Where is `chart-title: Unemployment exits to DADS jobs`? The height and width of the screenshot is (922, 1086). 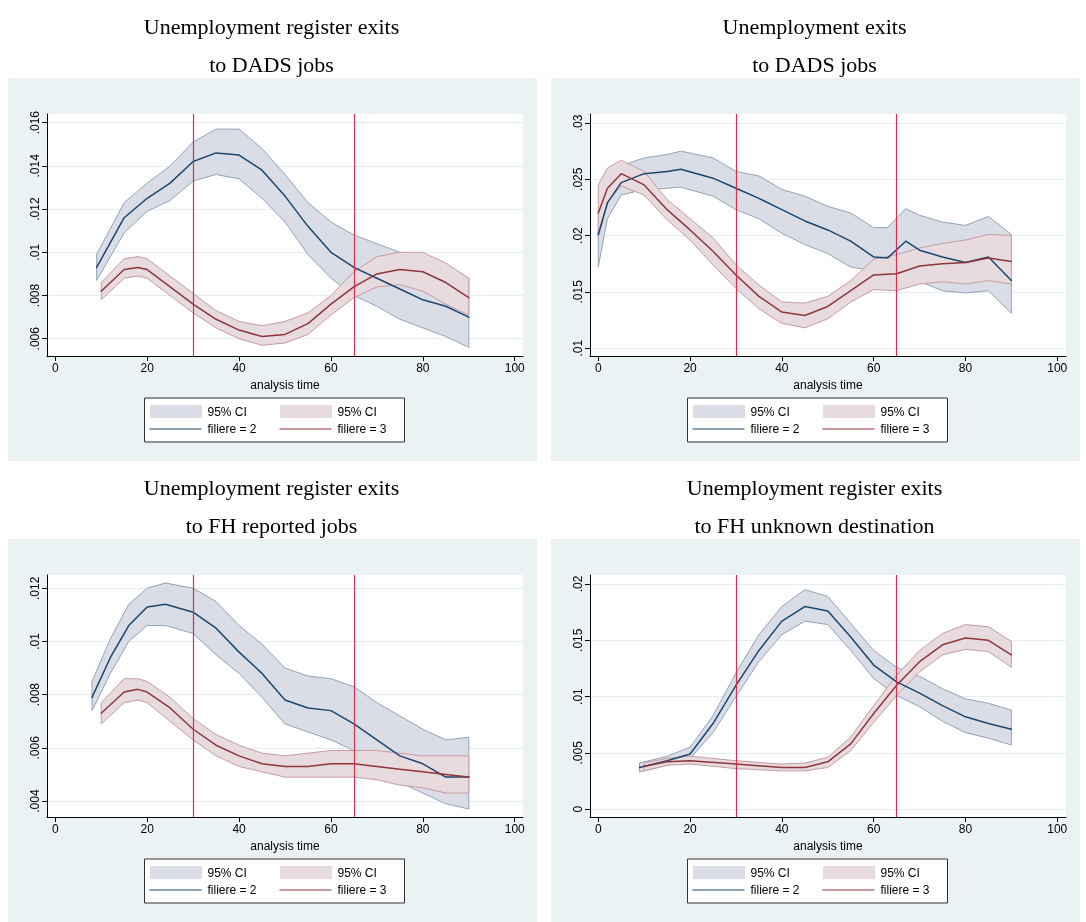
chart-title: Unemployment exits to DADS jobs is located at coordinates (814, 45).